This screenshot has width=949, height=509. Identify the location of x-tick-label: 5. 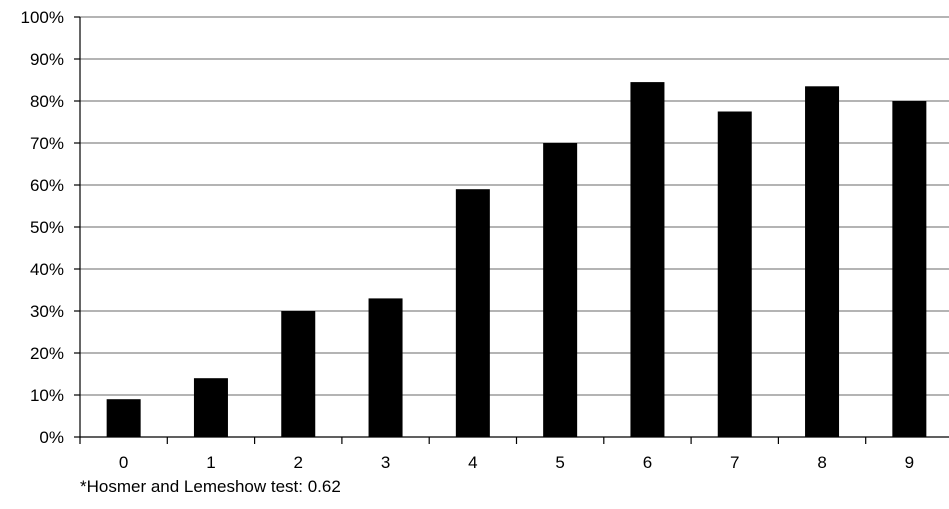
(559, 462).